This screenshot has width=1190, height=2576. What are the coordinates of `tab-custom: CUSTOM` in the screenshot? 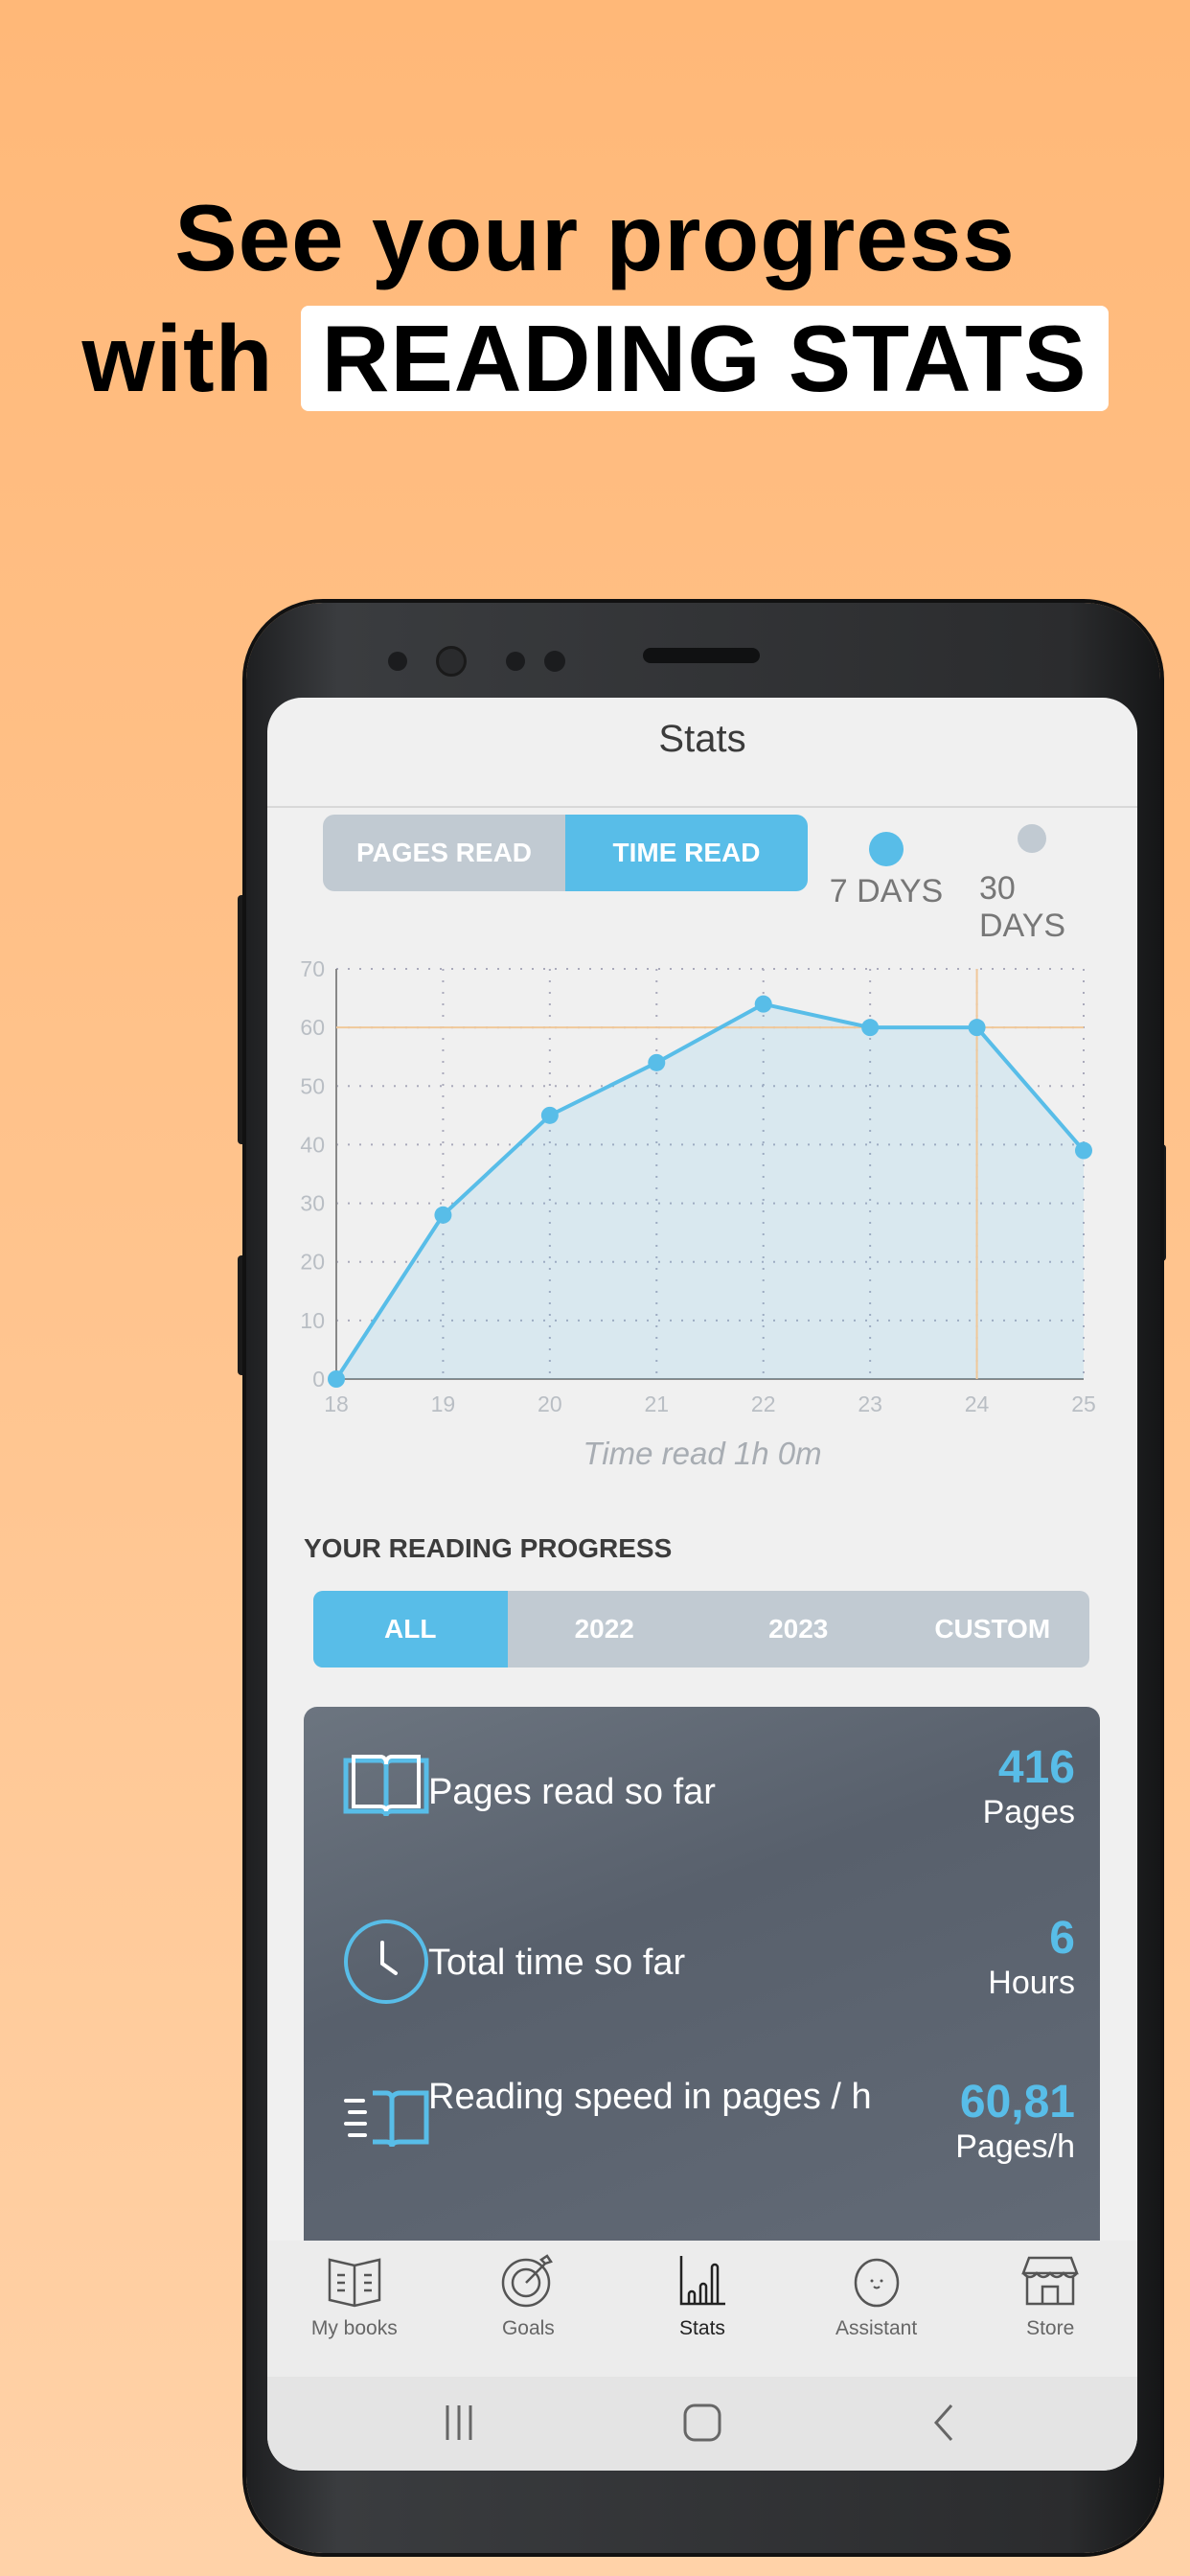 It's located at (992, 1629).